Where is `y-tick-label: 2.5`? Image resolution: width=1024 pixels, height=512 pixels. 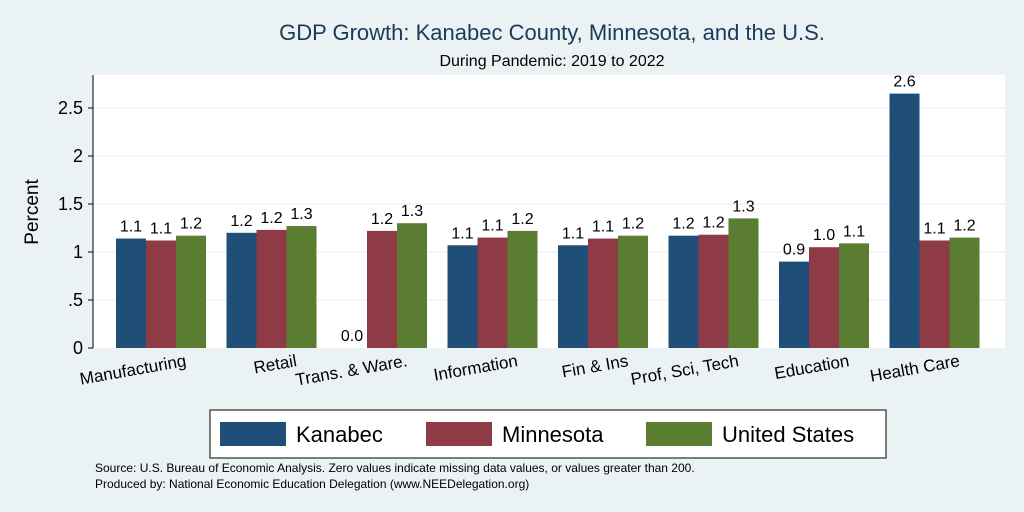
y-tick-label: 2.5 is located at coordinates (70, 108).